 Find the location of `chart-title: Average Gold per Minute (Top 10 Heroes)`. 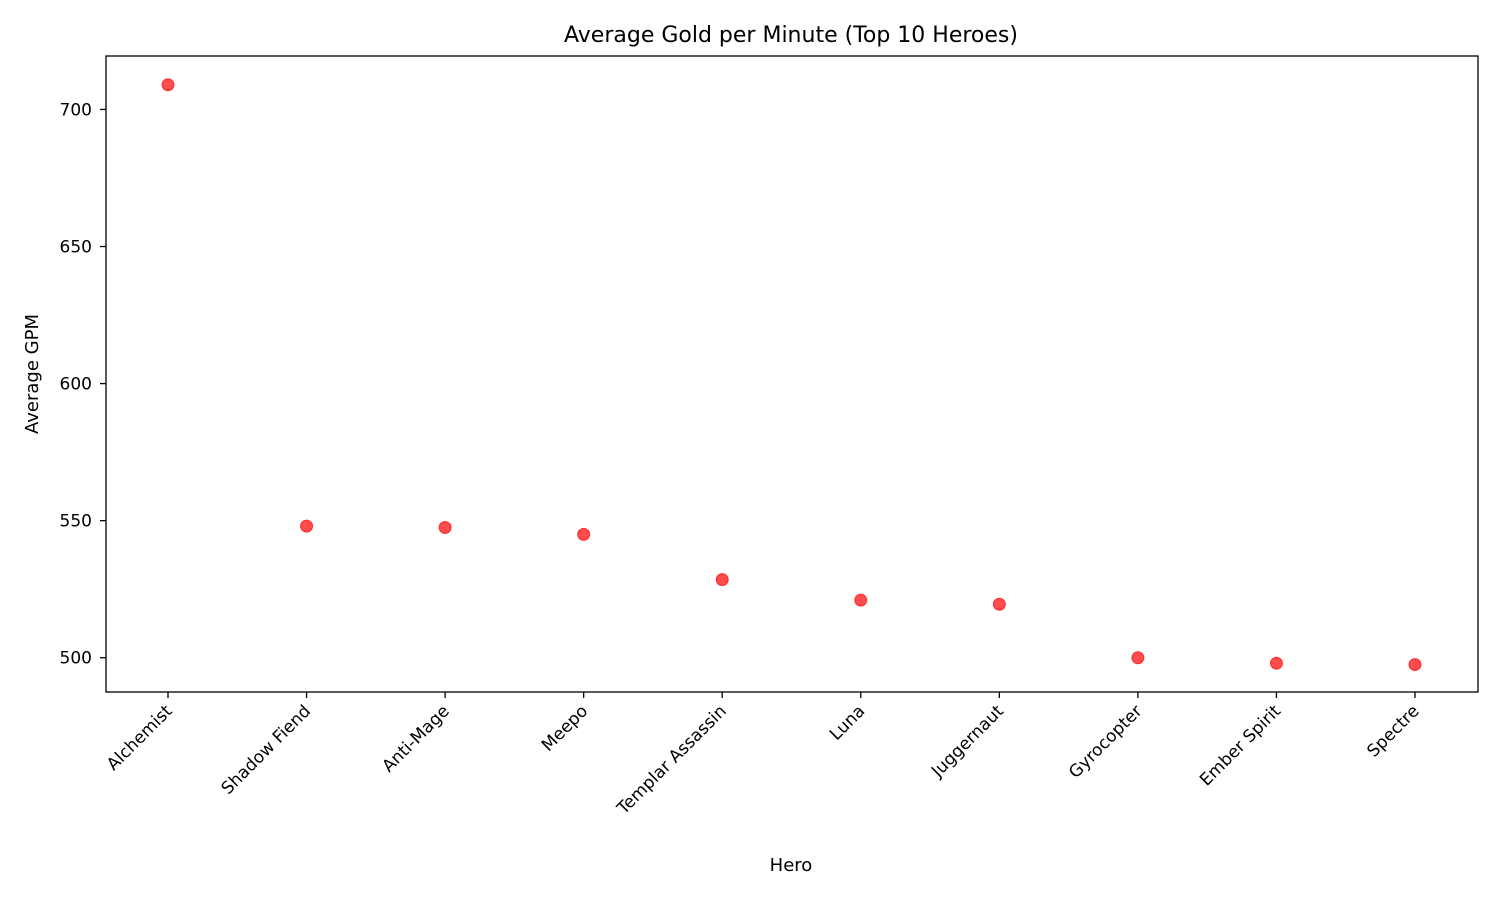

chart-title: Average Gold per Minute (Top 10 Heroes) is located at coordinates (791, 35).